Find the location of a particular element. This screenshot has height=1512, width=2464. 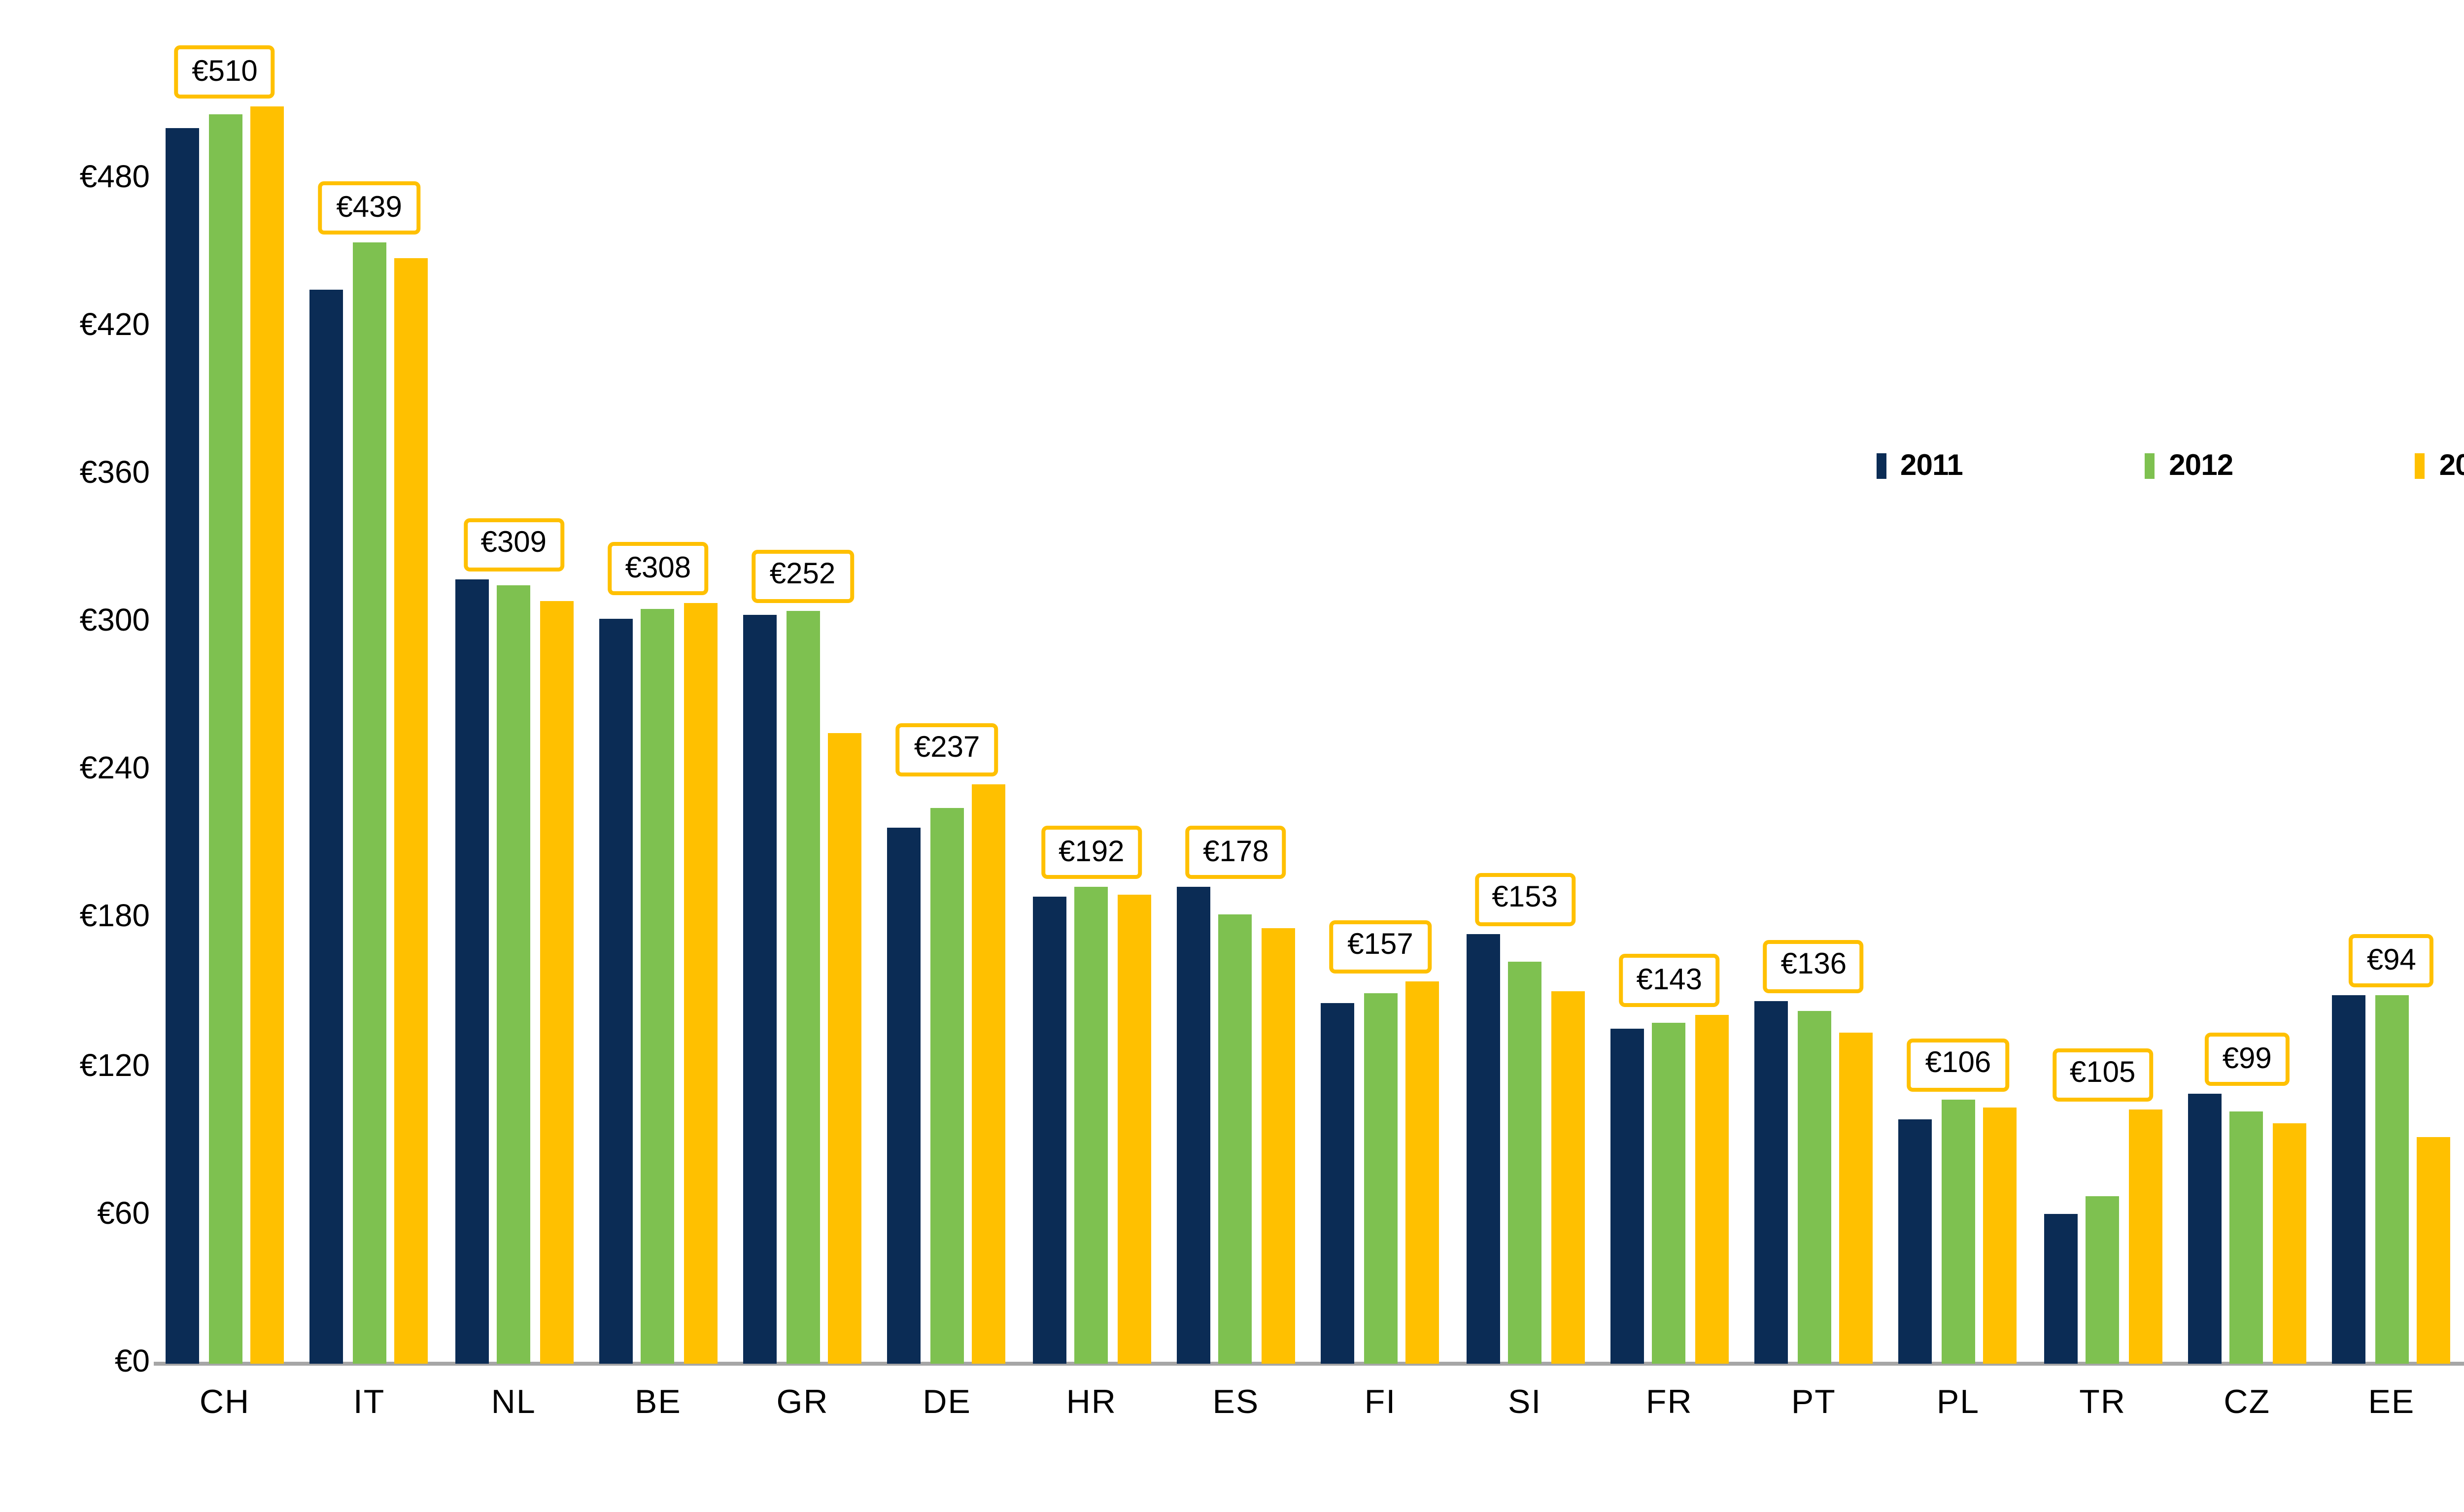

bar-2013-fi is located at coordinates (1422, 1172).